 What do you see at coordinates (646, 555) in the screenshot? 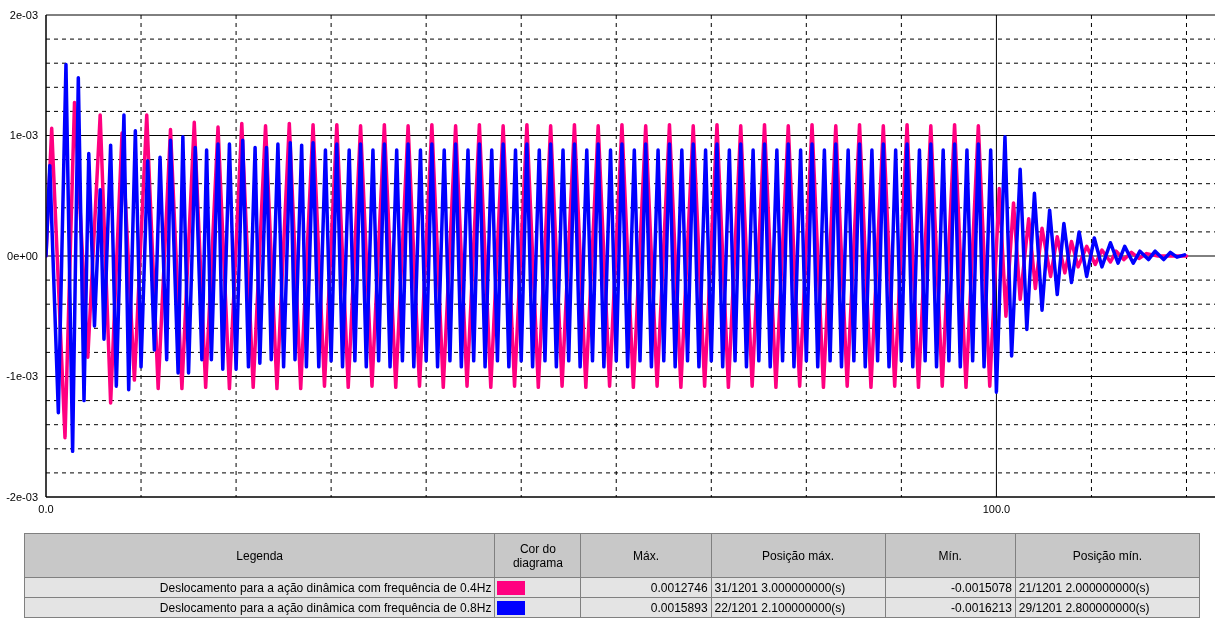
I see `text: Máx.` at bounding box center [646, 555].